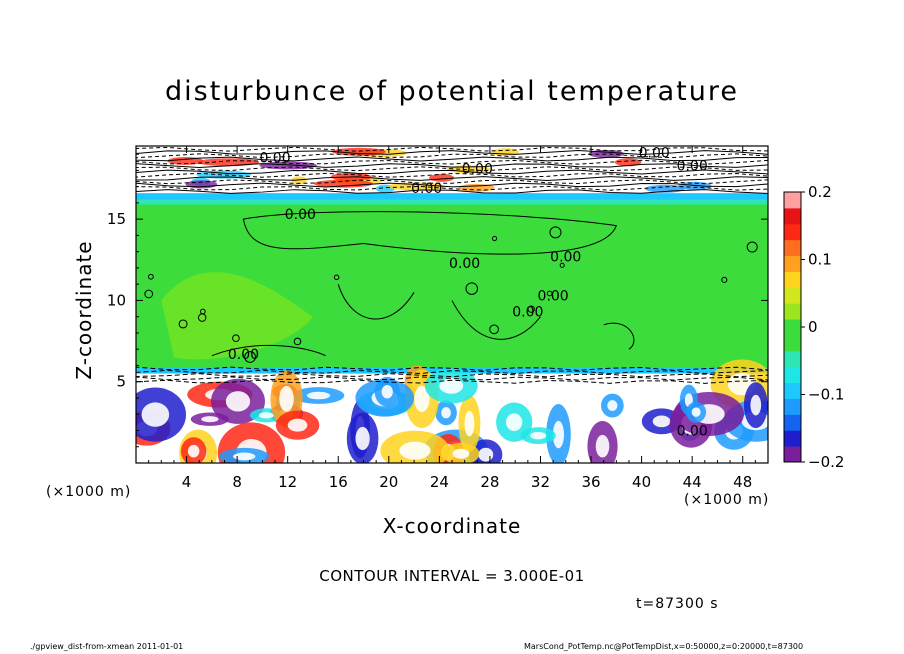 The height and width of the screenshot is (654, 904). I want to click on x-tick-label: 16, so click(338, 482).